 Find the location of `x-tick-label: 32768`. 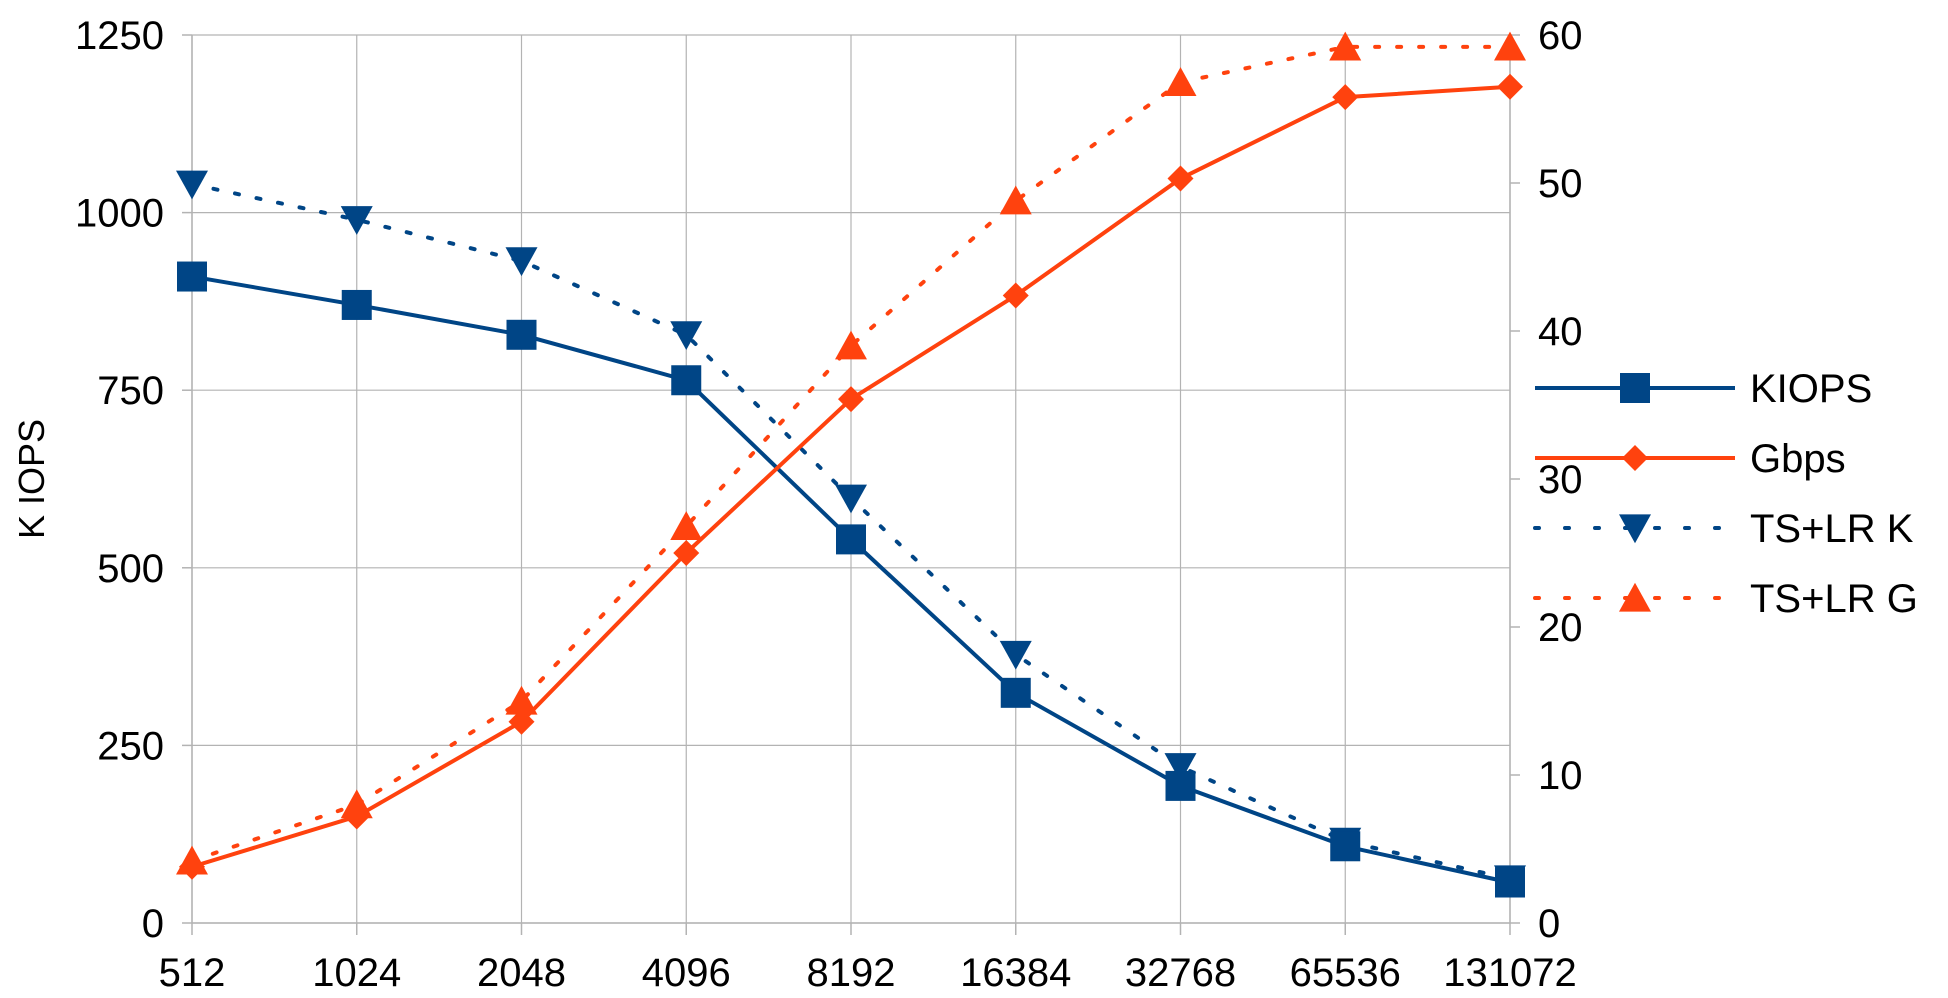

x-tick-label: 32768 is located at coordinates (1180, 973).